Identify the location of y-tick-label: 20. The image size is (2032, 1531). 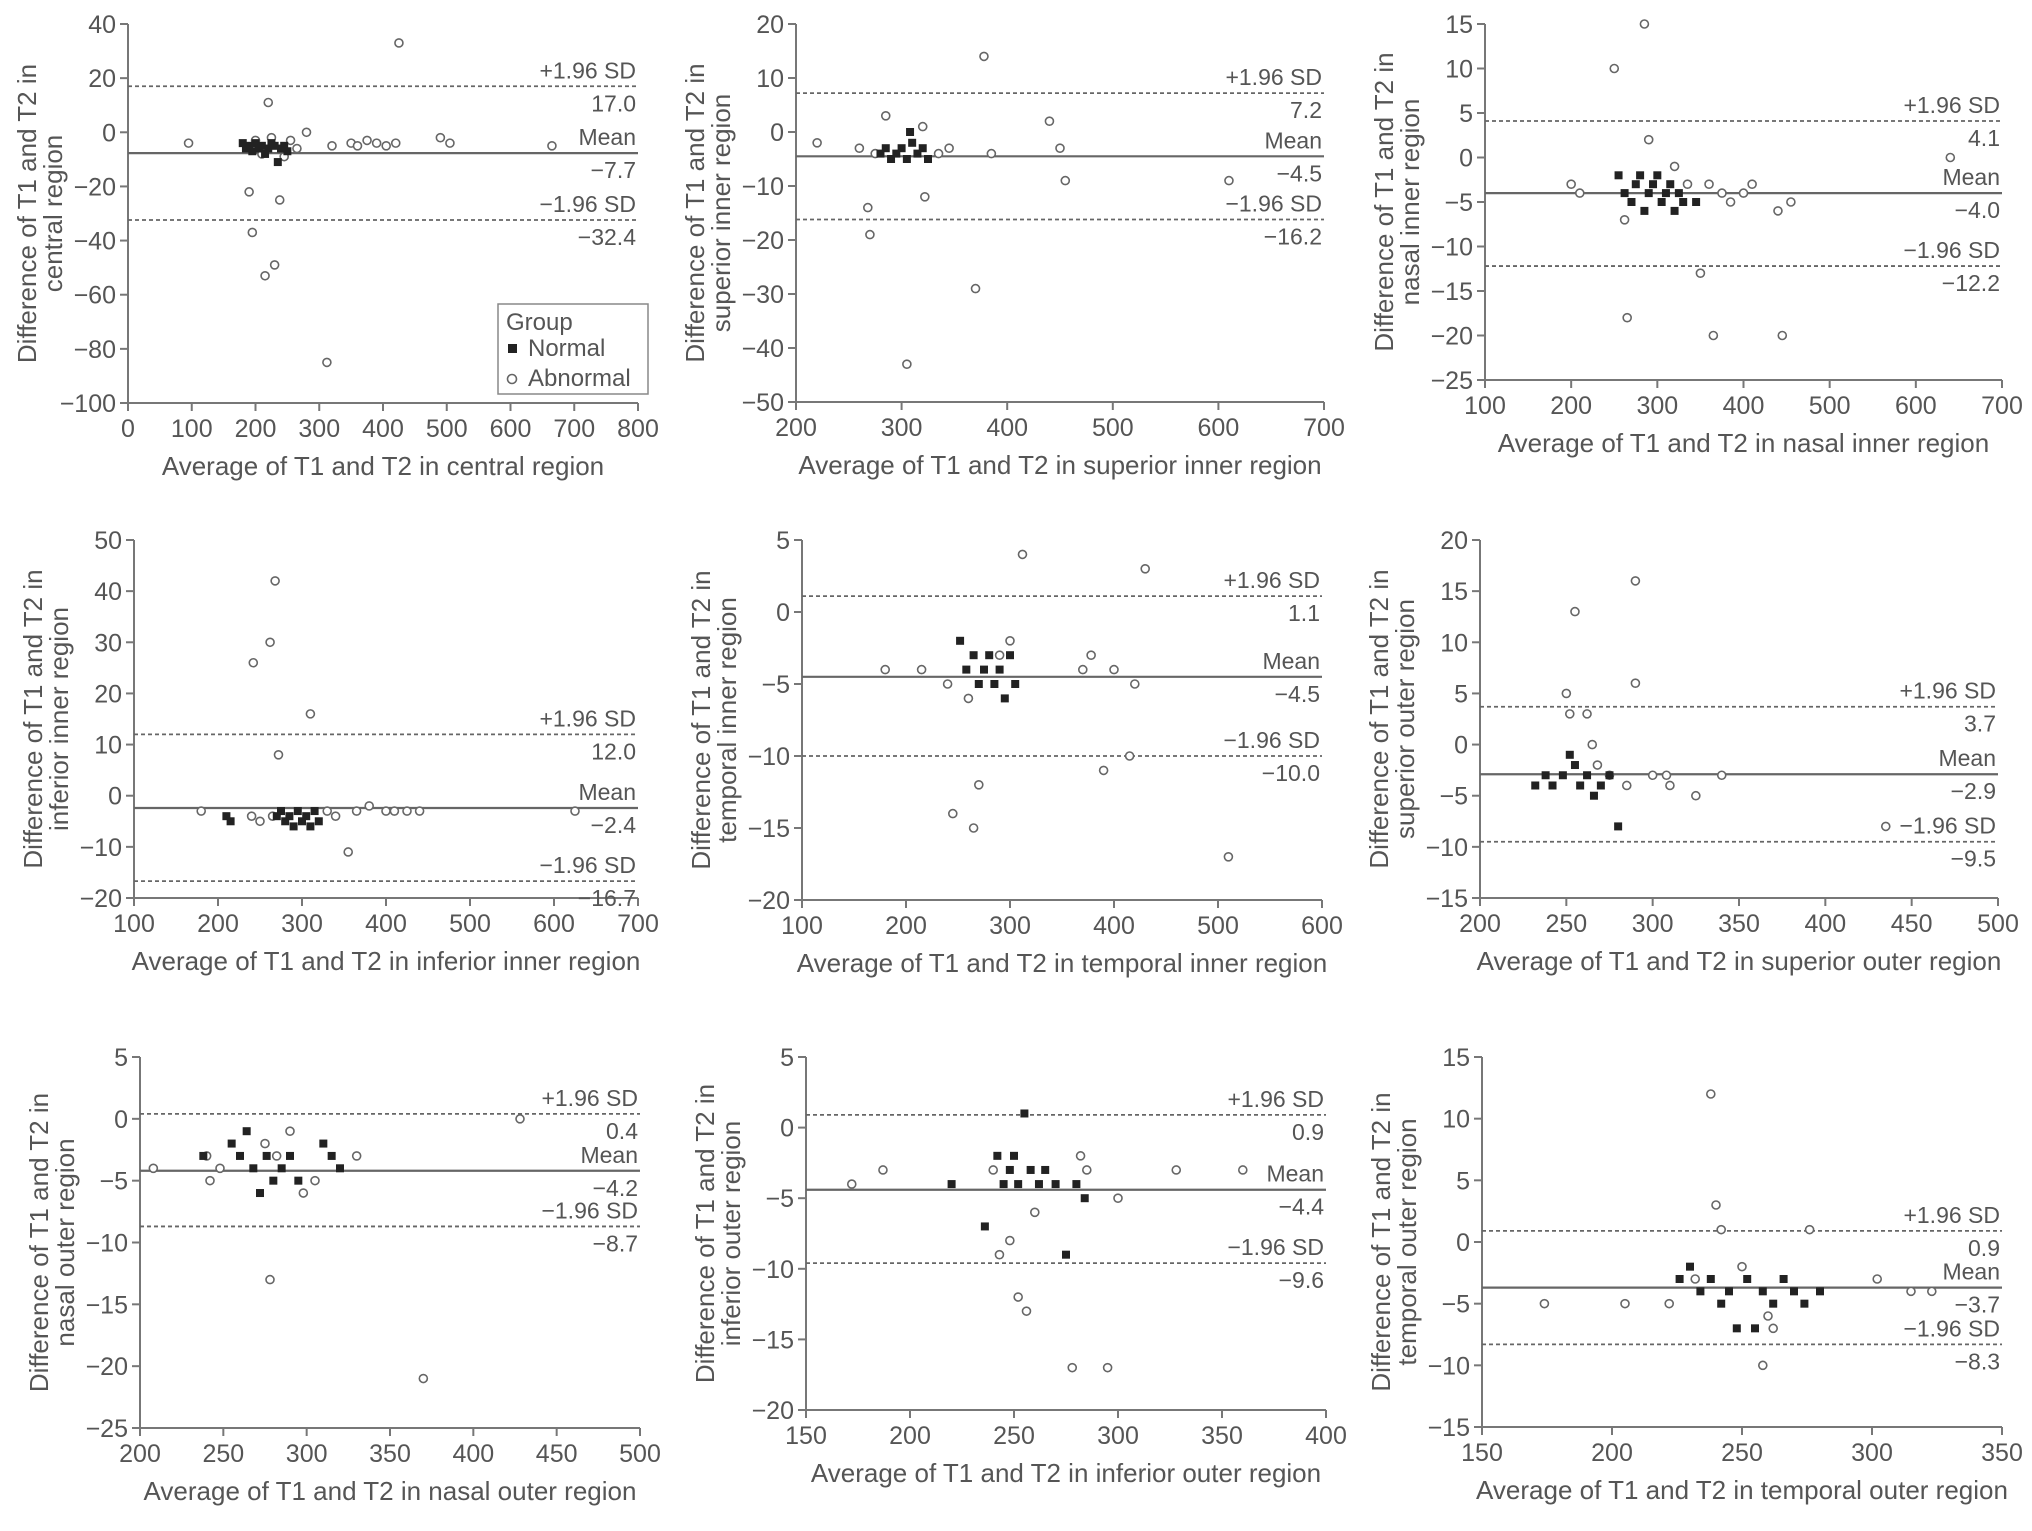
(770, 25).